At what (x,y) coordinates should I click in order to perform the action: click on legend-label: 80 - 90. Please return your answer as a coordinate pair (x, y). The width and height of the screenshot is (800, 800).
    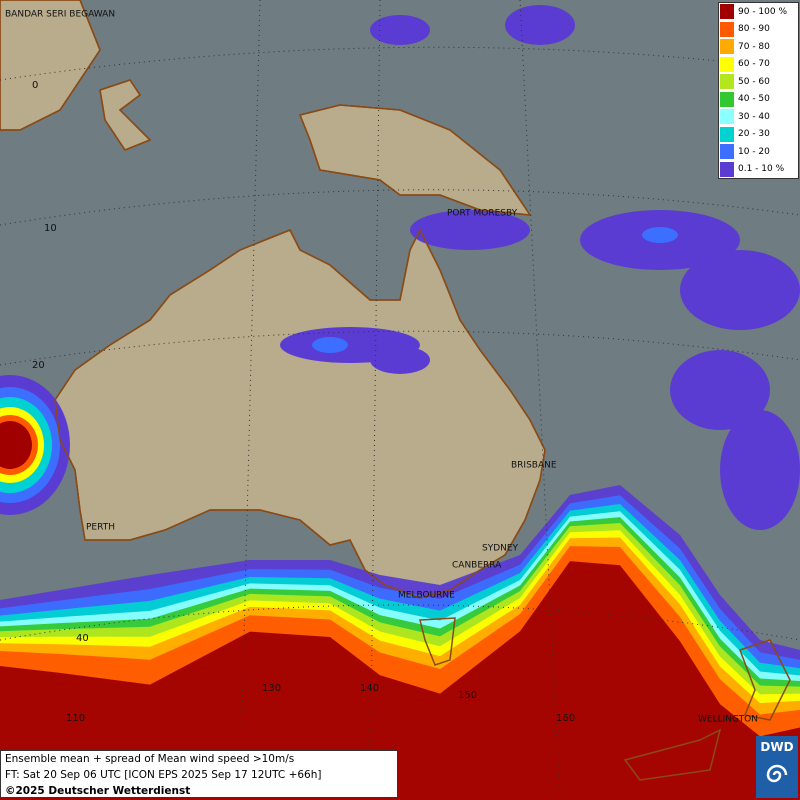
    Looking at the image, I should click on (754, 29).